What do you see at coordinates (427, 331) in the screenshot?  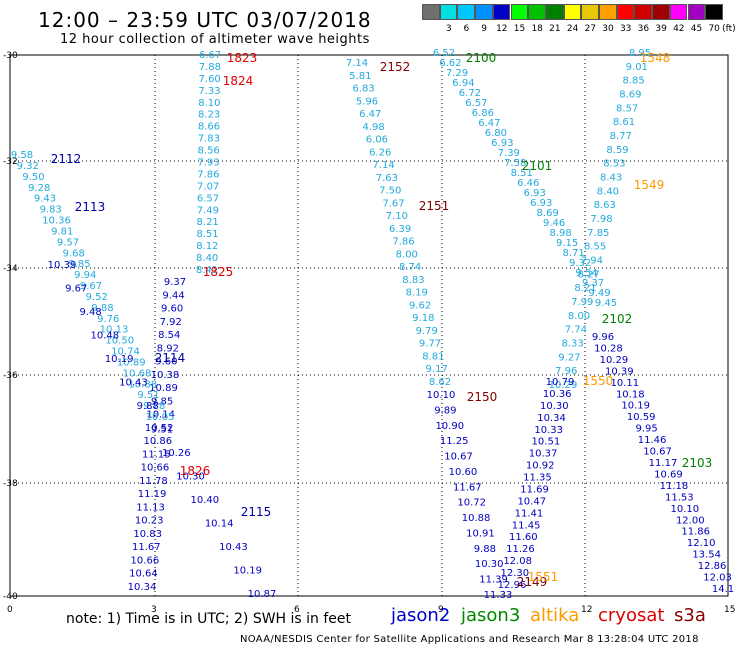 I see `swh-value: 9.79` at bounding box center [427, 331].